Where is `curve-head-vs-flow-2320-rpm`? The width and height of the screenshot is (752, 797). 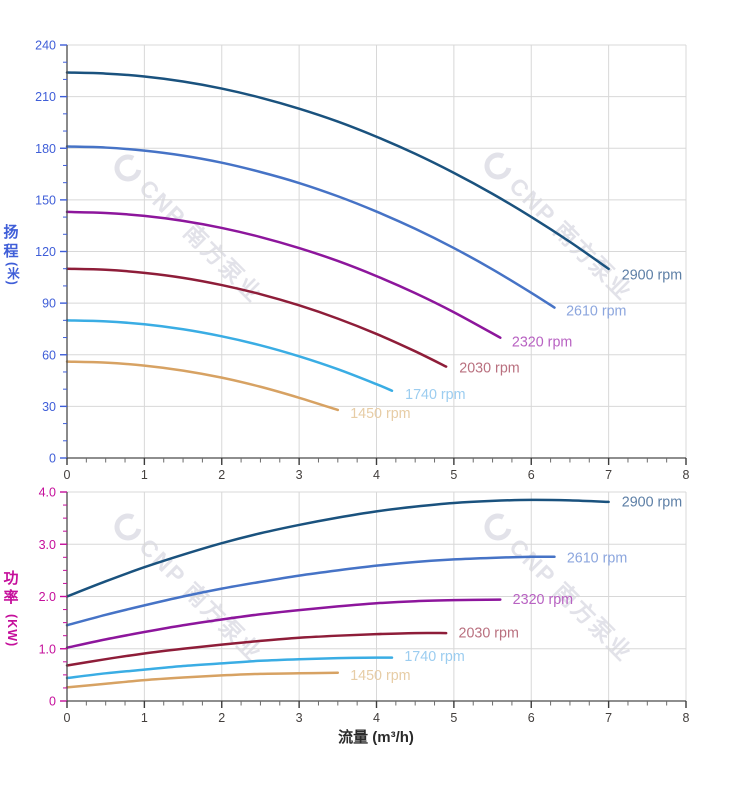
curve-head-vs-flow-2320-rpm is located at coordinates (283, 274).